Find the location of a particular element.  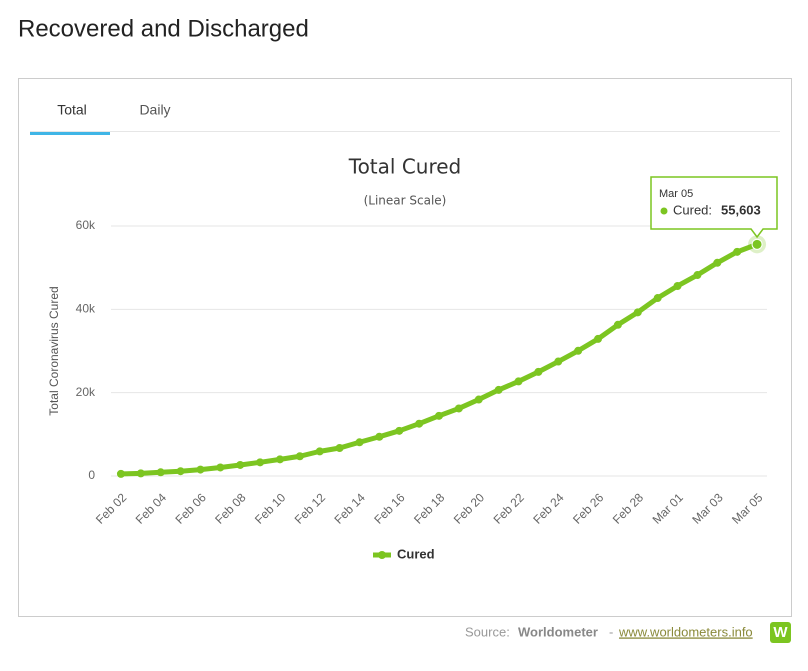

tooltip-label: Cured: is located at coordinates (692, 209).